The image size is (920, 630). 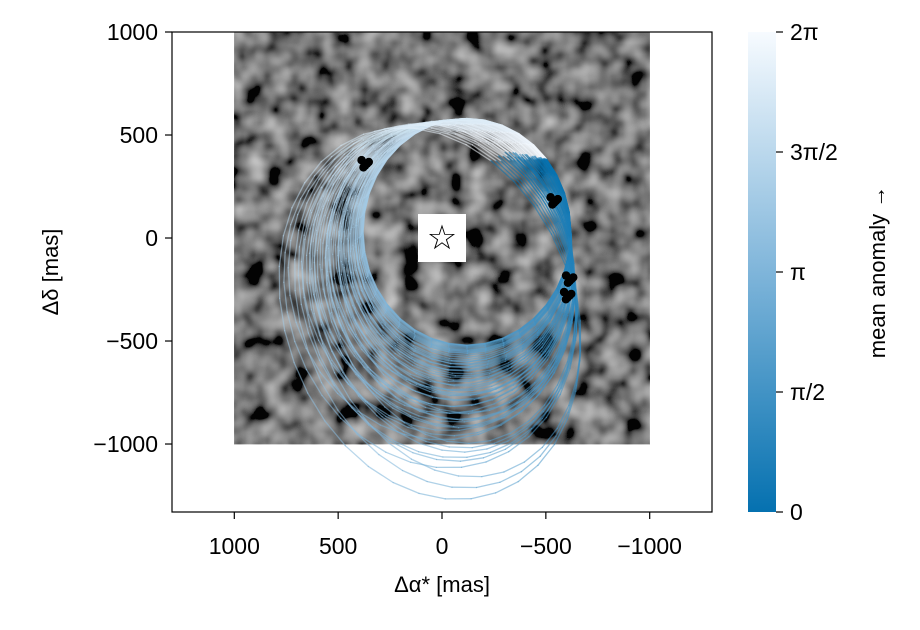 What do you see at coordinates (442, 238) in the screenshot?
I see `star-icon: ☆` at bounding box center [442, 238].